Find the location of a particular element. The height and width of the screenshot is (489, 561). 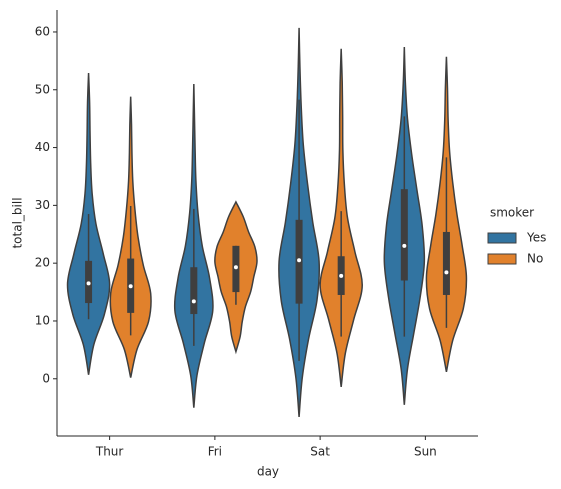

x-tick-label: Sat is located at coordinates (320, 452).